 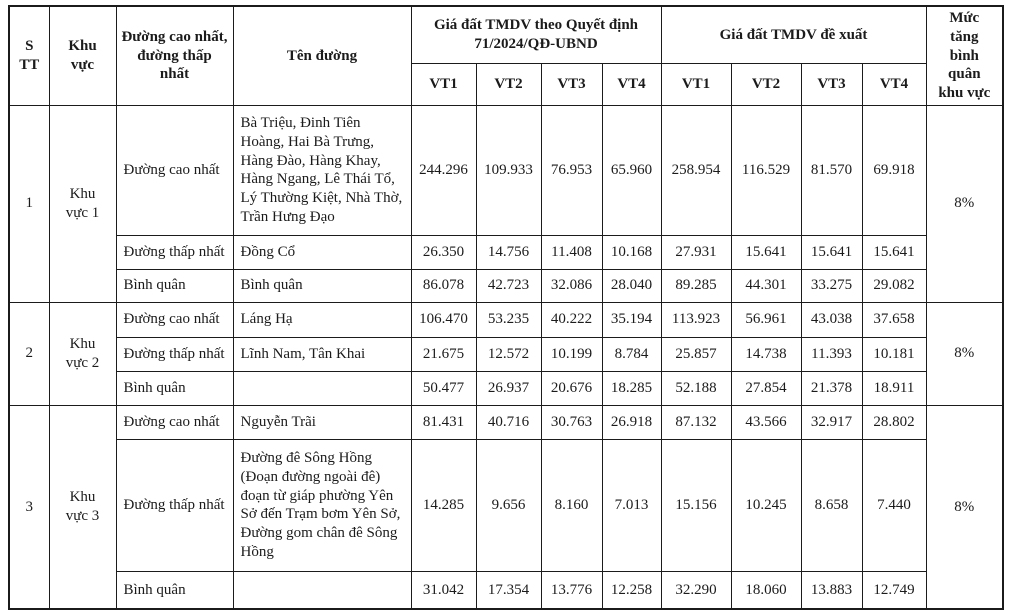 What do you see at coordinates (322, 354) in the screenshot?
I see `cell-road-name: Lĩnh Nam, Tân Khai` at bounding box center [322, 354].